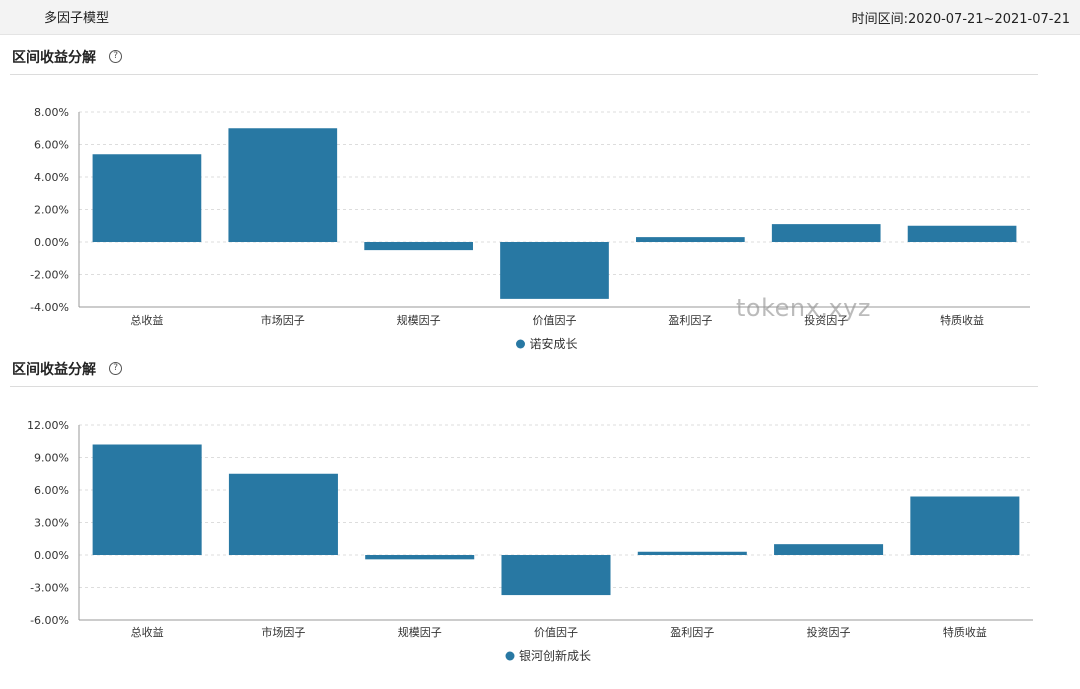 This screenshot has height=689, width=1080. What do you see at coordinates (51, 112) in the screenshot?
I see `y-tick-label: 8.00%` at bounding box center [51, 112].